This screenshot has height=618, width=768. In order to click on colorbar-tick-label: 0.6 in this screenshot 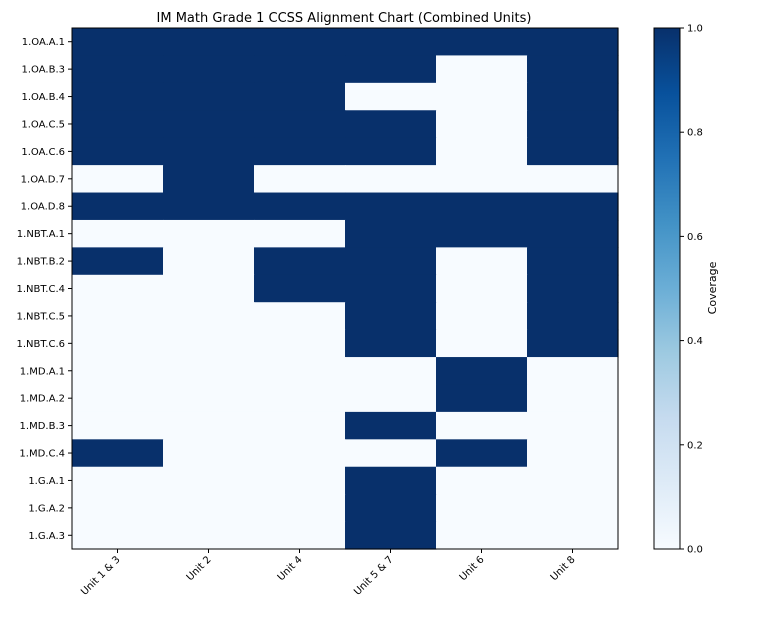, I will do `click(695, 237)`.